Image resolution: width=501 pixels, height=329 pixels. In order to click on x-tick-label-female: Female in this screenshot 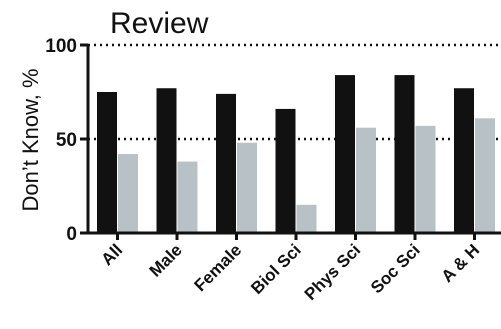, I will do `click(217, 267)`.